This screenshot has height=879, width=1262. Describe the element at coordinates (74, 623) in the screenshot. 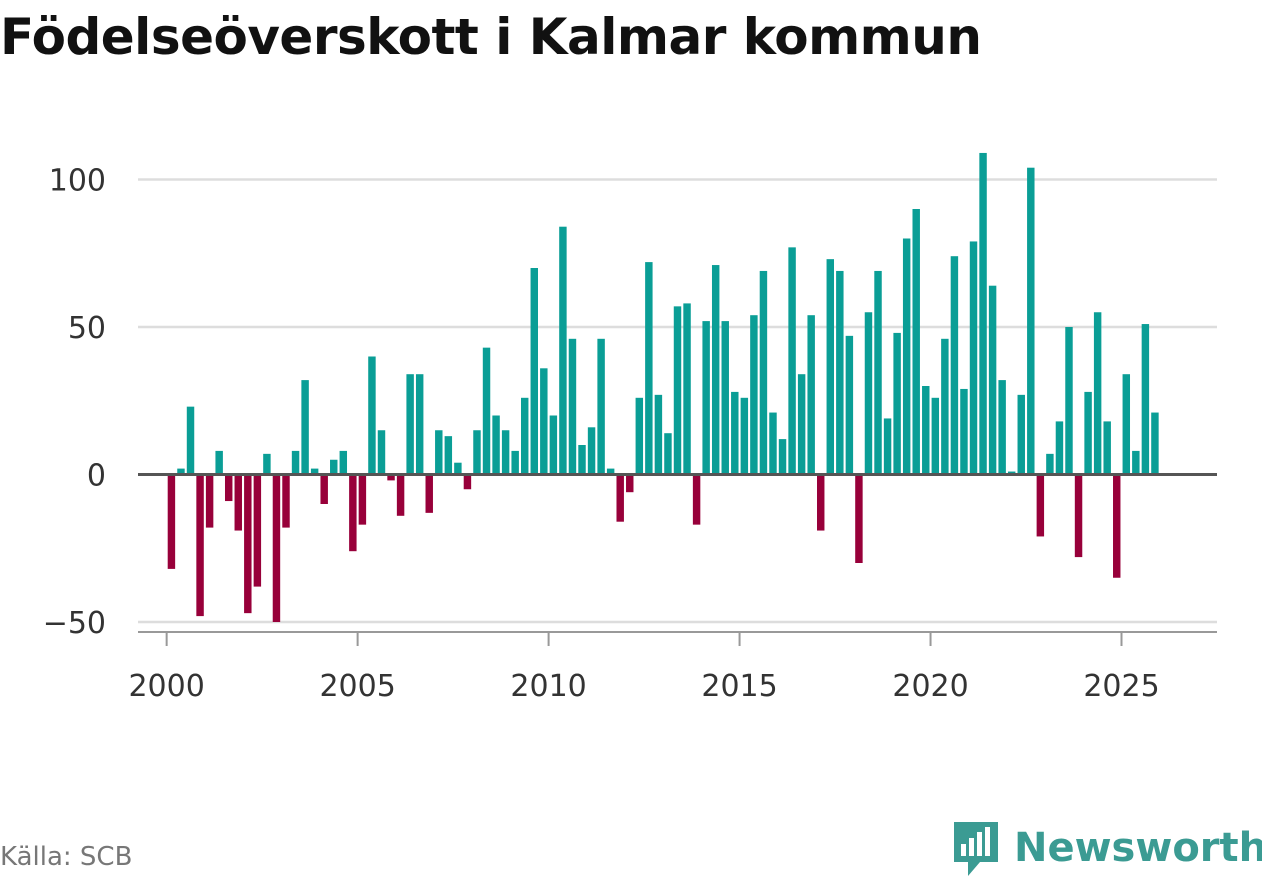

I see `y-tick-label: −50` at that location.